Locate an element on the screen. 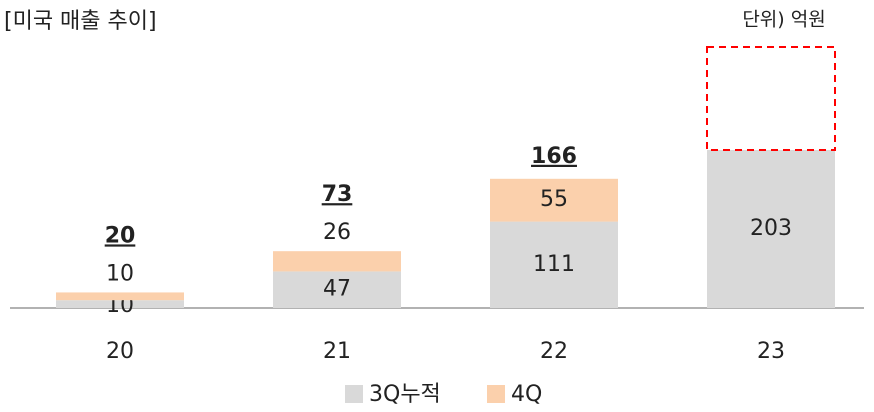 The height and width of the screenshot is (412, 874). estimate-box is located at coordinates (771, 98).